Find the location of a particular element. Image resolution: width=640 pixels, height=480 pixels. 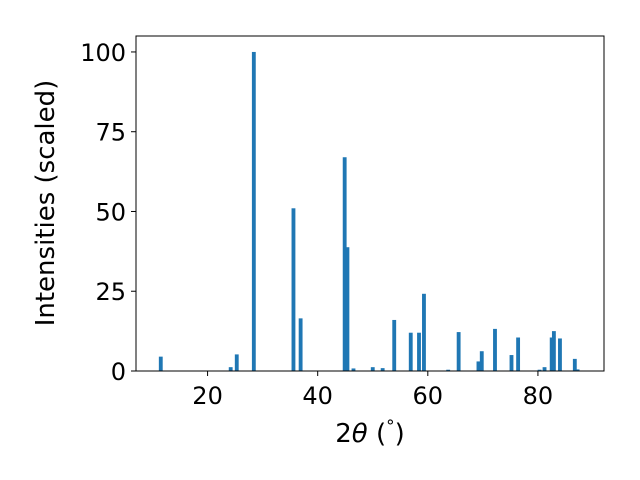

x-tick-label: 60 is located at coordinates (428, 396).